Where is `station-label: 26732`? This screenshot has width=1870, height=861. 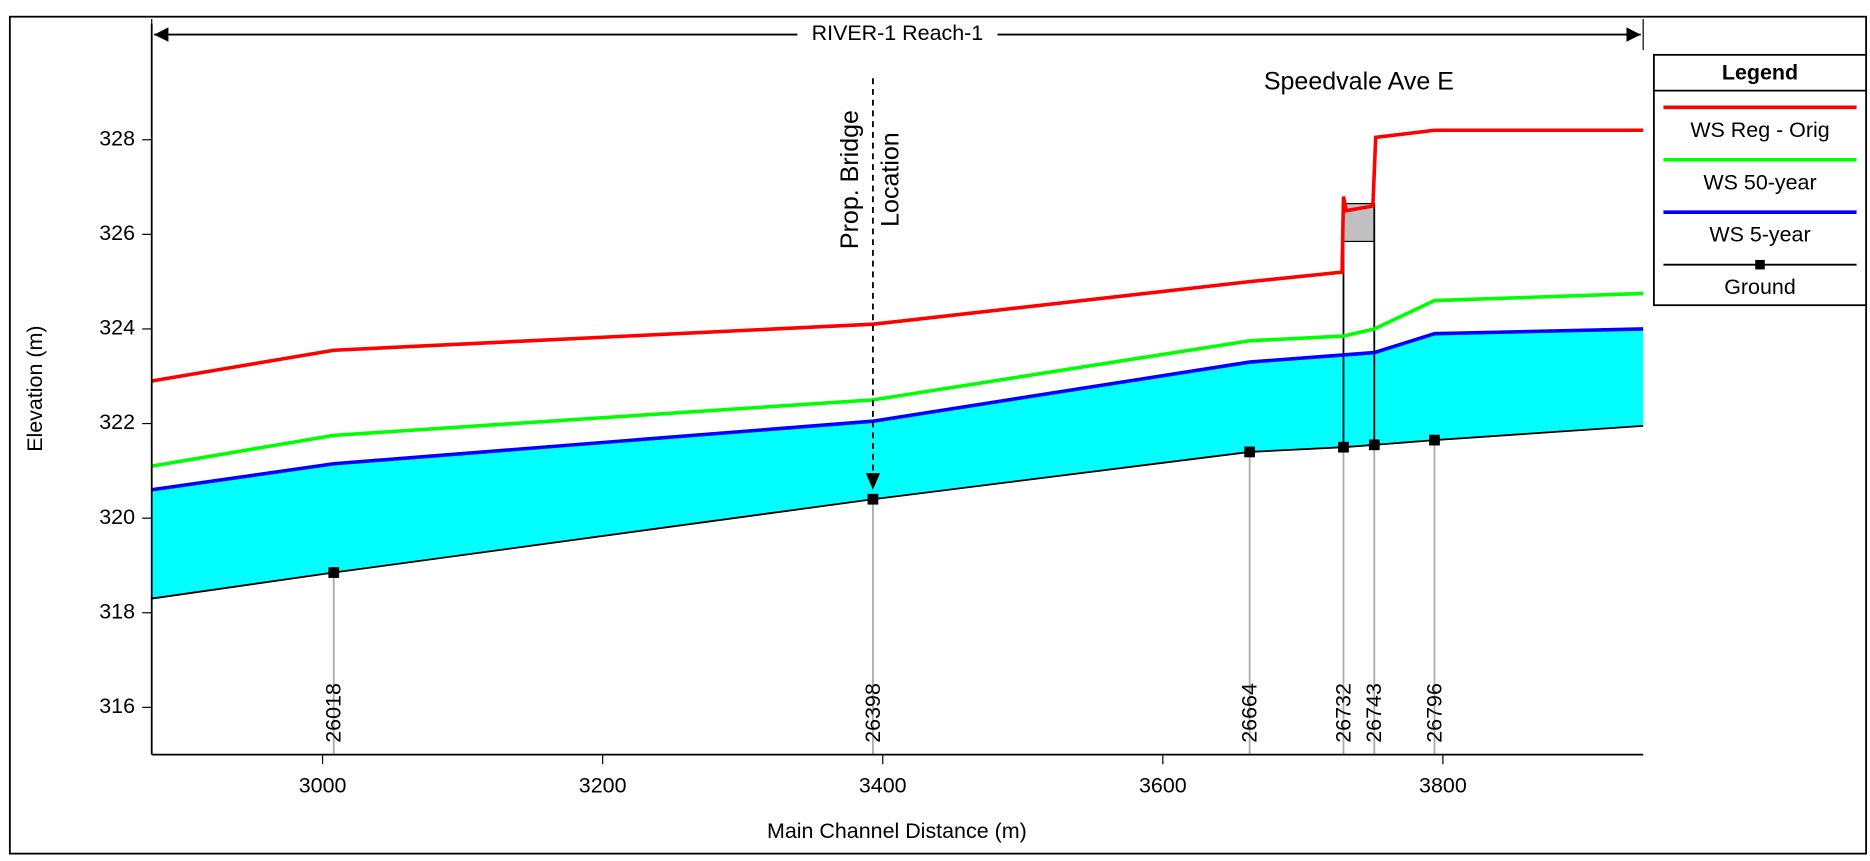
station-label: 26732 is located at coordinates (1343, 713).